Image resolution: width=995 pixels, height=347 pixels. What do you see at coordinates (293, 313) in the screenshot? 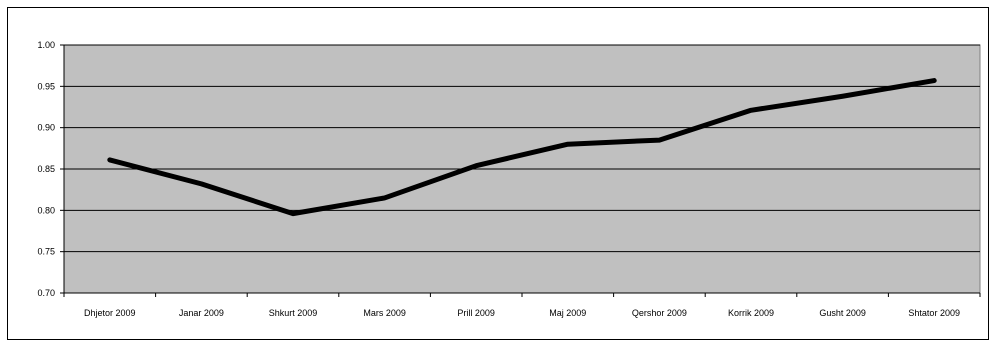
I see `x-tick-label: Shkurt 2009` at bounding box center [293, 313].